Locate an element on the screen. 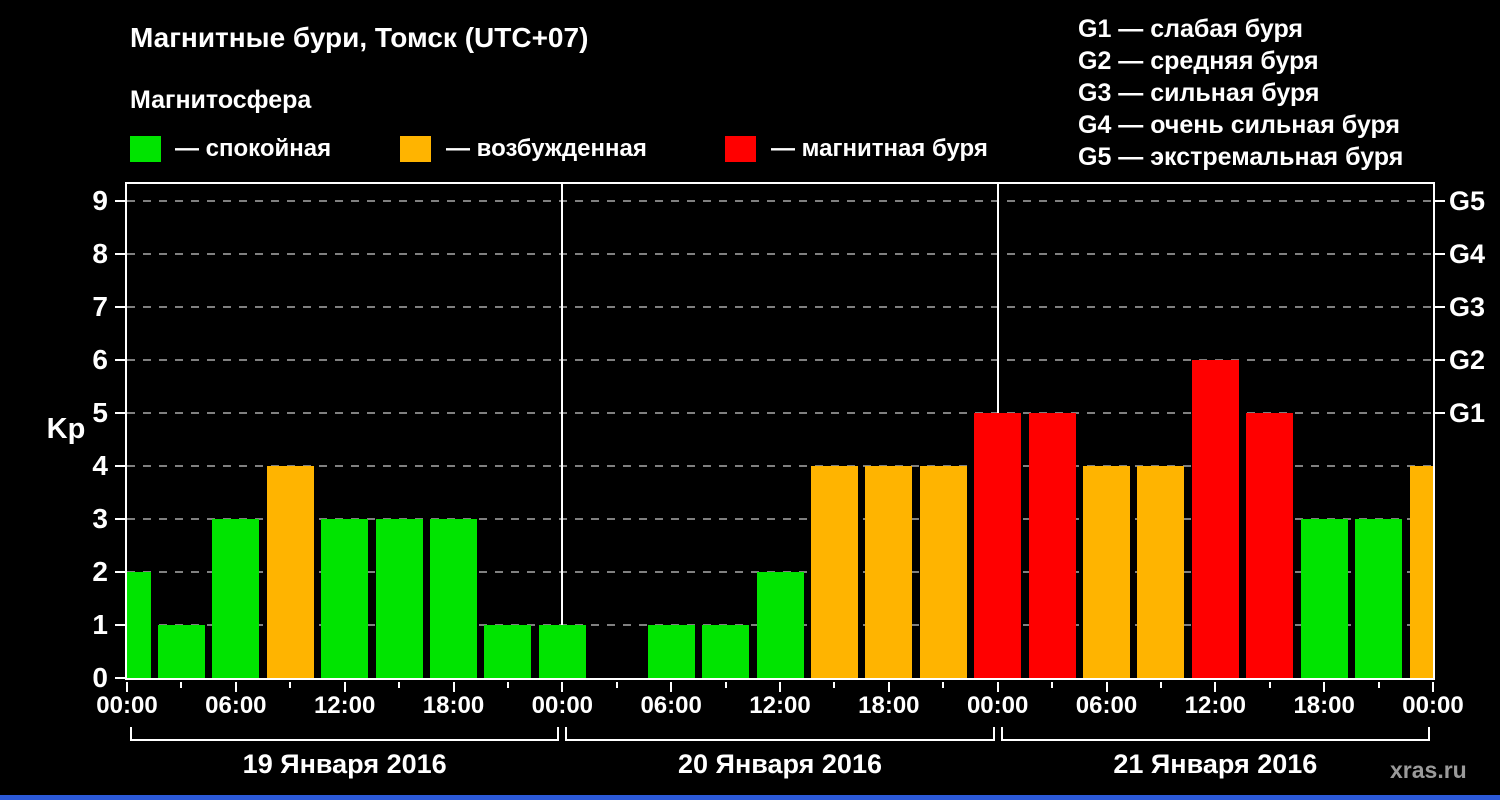 The height and width of the screenshot is (800, 1500). g3-legend-line: G3 — сильная буря is located at coordinates (1199, 93).